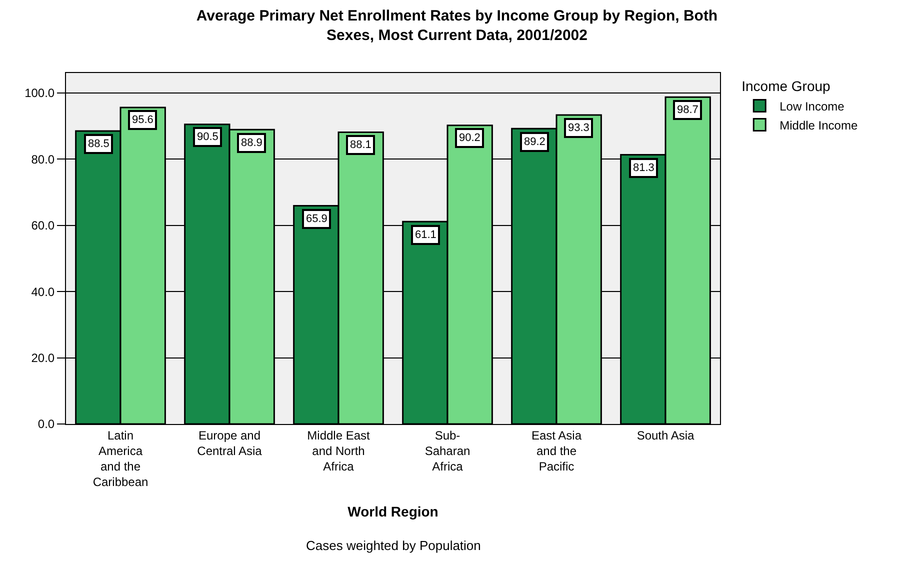 The width and height of the screenshot is (914, 581). I want to click on y-tick-label: 40.0, so click(43, 291).